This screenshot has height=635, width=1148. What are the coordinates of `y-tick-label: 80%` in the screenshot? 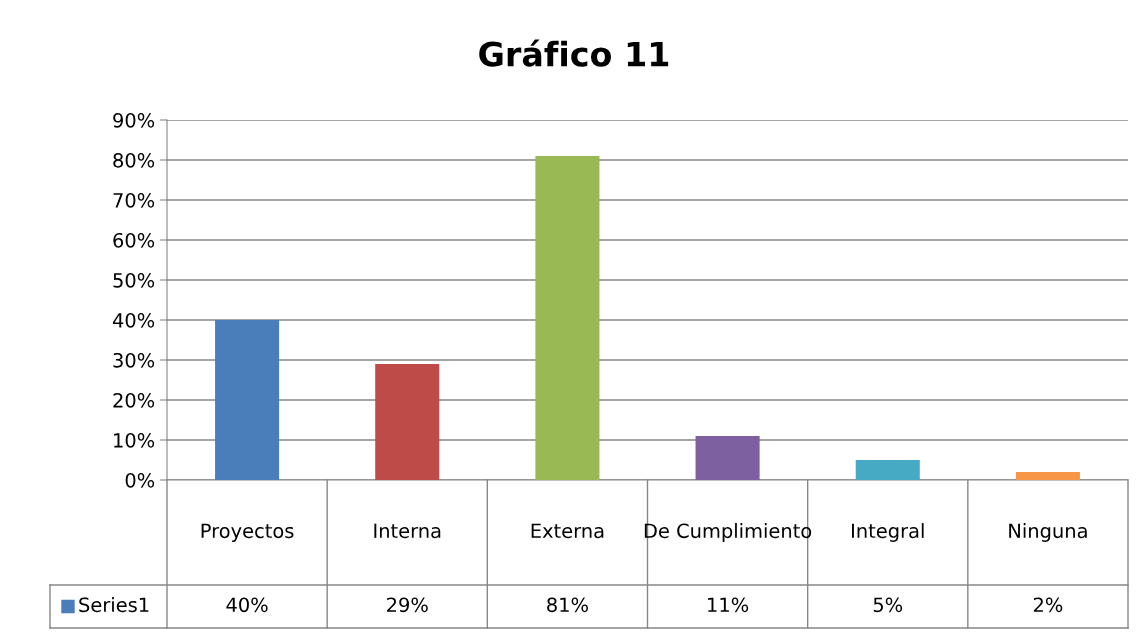 It's located at (134, 160).